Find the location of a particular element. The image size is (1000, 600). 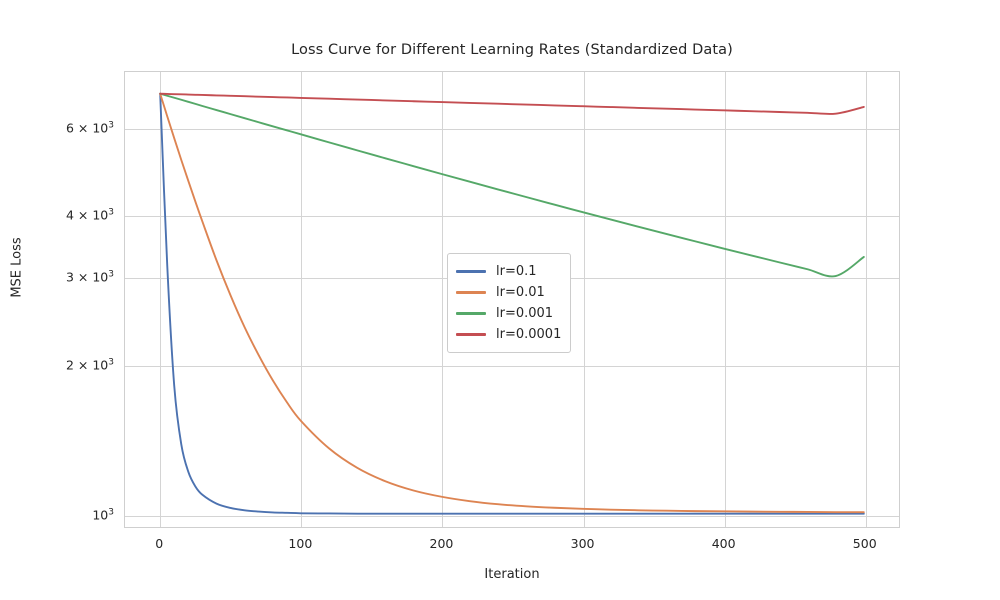

legend: lr=0.1 lr=0.01 lr=0.001 lr=0.0001 is located at coordinates (509, 303).